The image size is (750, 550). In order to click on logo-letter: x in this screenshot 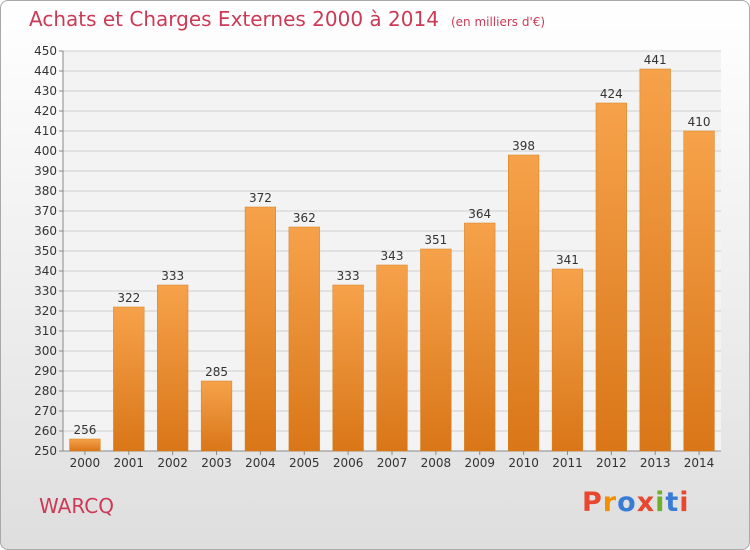, I will do `click(646, 502)`.